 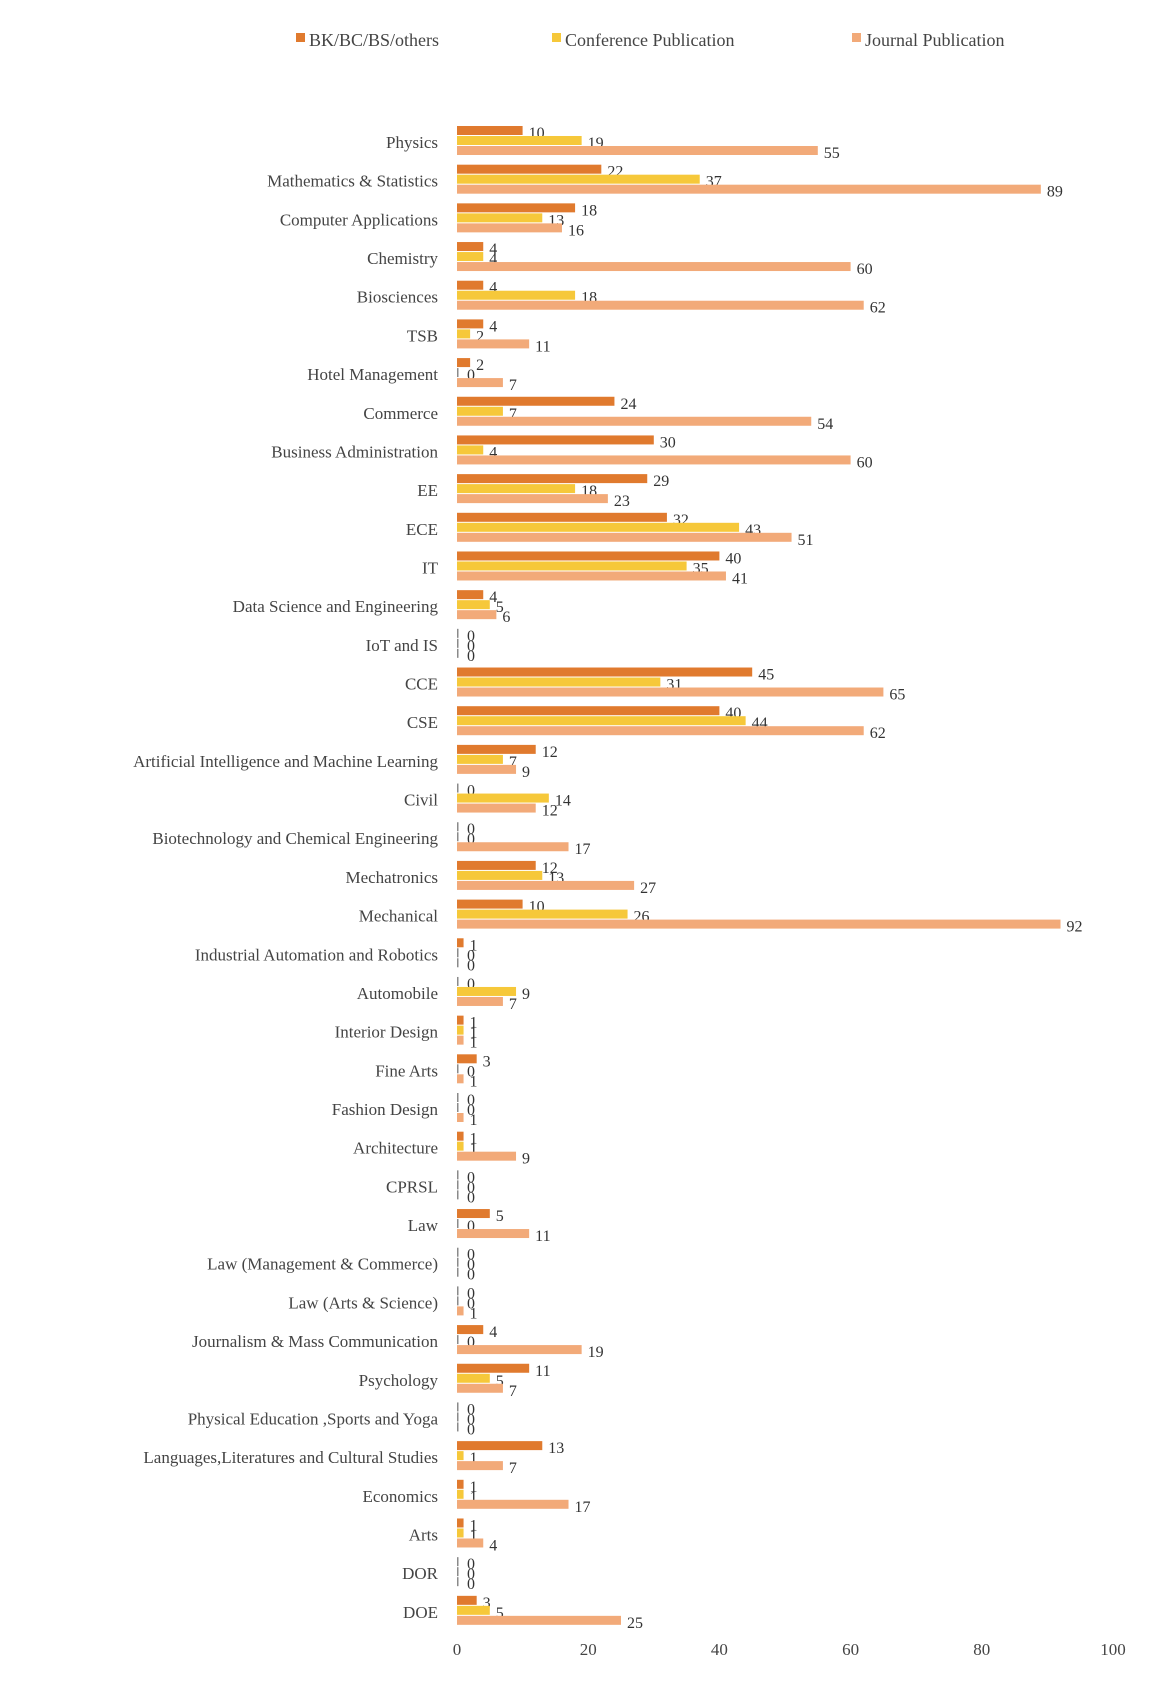 What do you see at coordinates (474, 1120) in the screenshot?
I see `data-label-2: 1` at bounding box center [474, 1120].